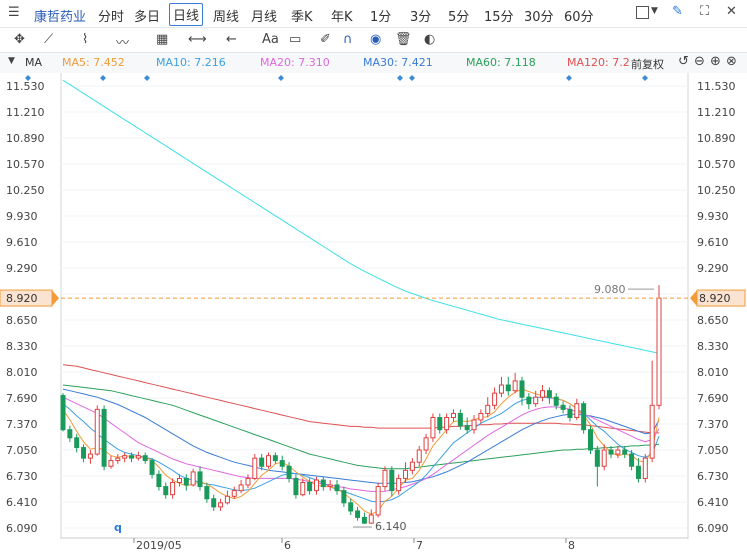 The height and width of the screenshot is (553, 747). I want to click on arrow-left-icon: ←, so click(231, 39).